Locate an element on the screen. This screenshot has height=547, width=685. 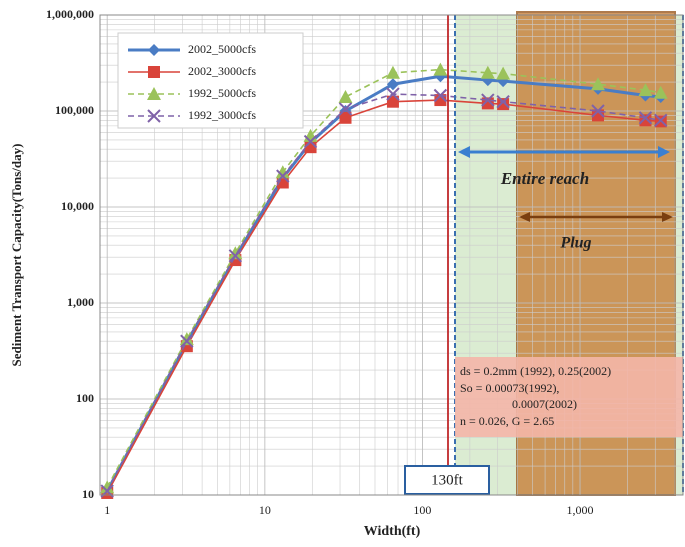
y-tick-label: 10,000 is located at coordinates (77, 206).